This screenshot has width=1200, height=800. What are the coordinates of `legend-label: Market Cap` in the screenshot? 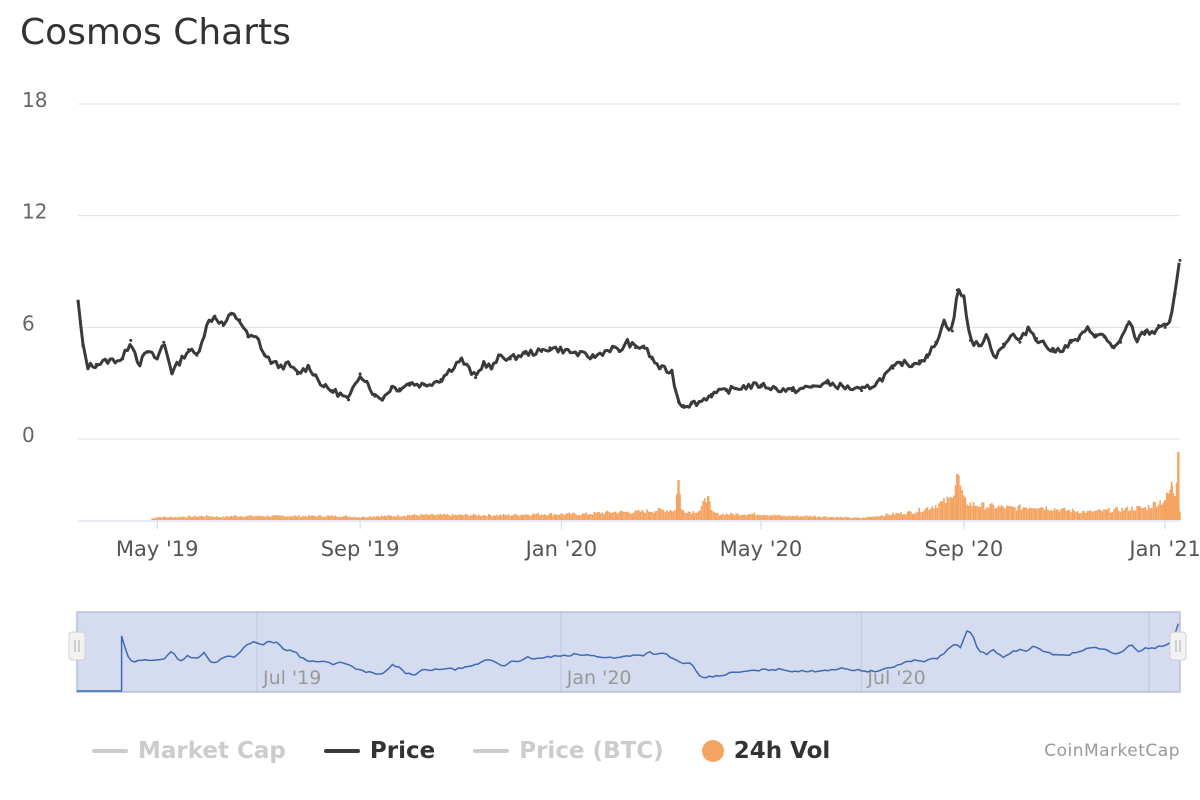 It's located at (212, 751).